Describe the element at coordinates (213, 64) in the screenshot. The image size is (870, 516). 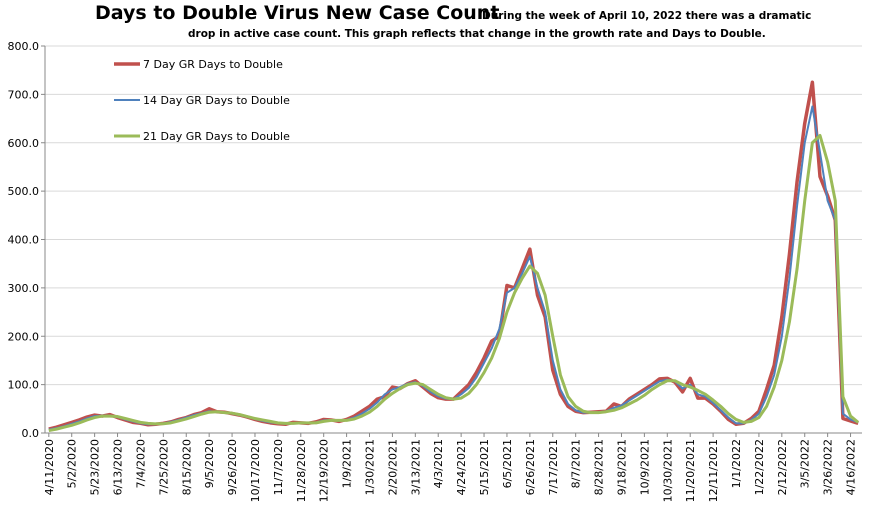
I see `legend-label: 7 Day GR Days to Double` at that location.